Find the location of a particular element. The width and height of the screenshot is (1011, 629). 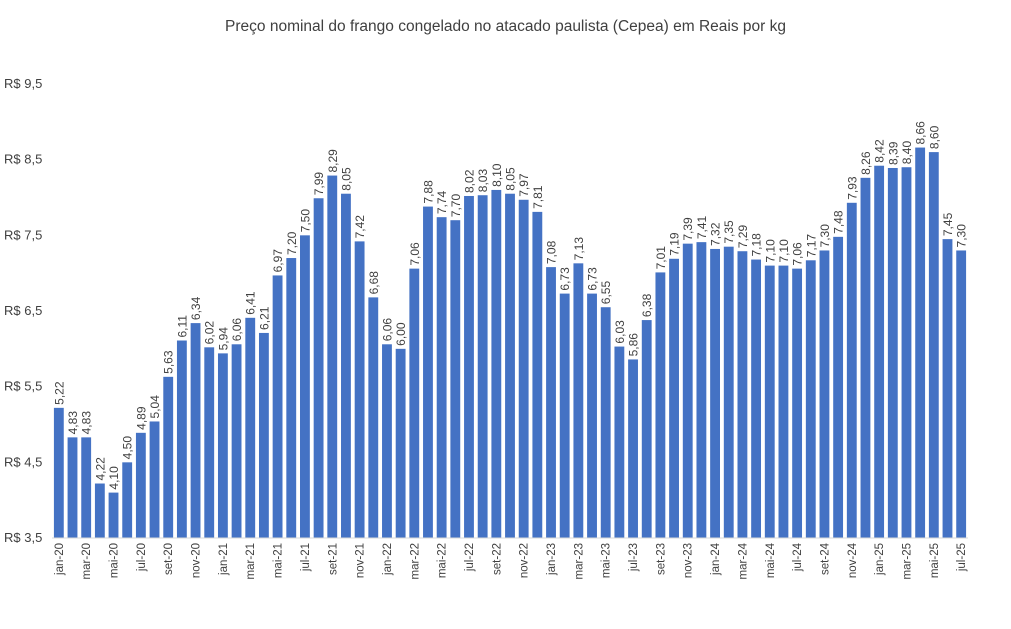

data-label: 8,05 is located at coordinates (346, 179).